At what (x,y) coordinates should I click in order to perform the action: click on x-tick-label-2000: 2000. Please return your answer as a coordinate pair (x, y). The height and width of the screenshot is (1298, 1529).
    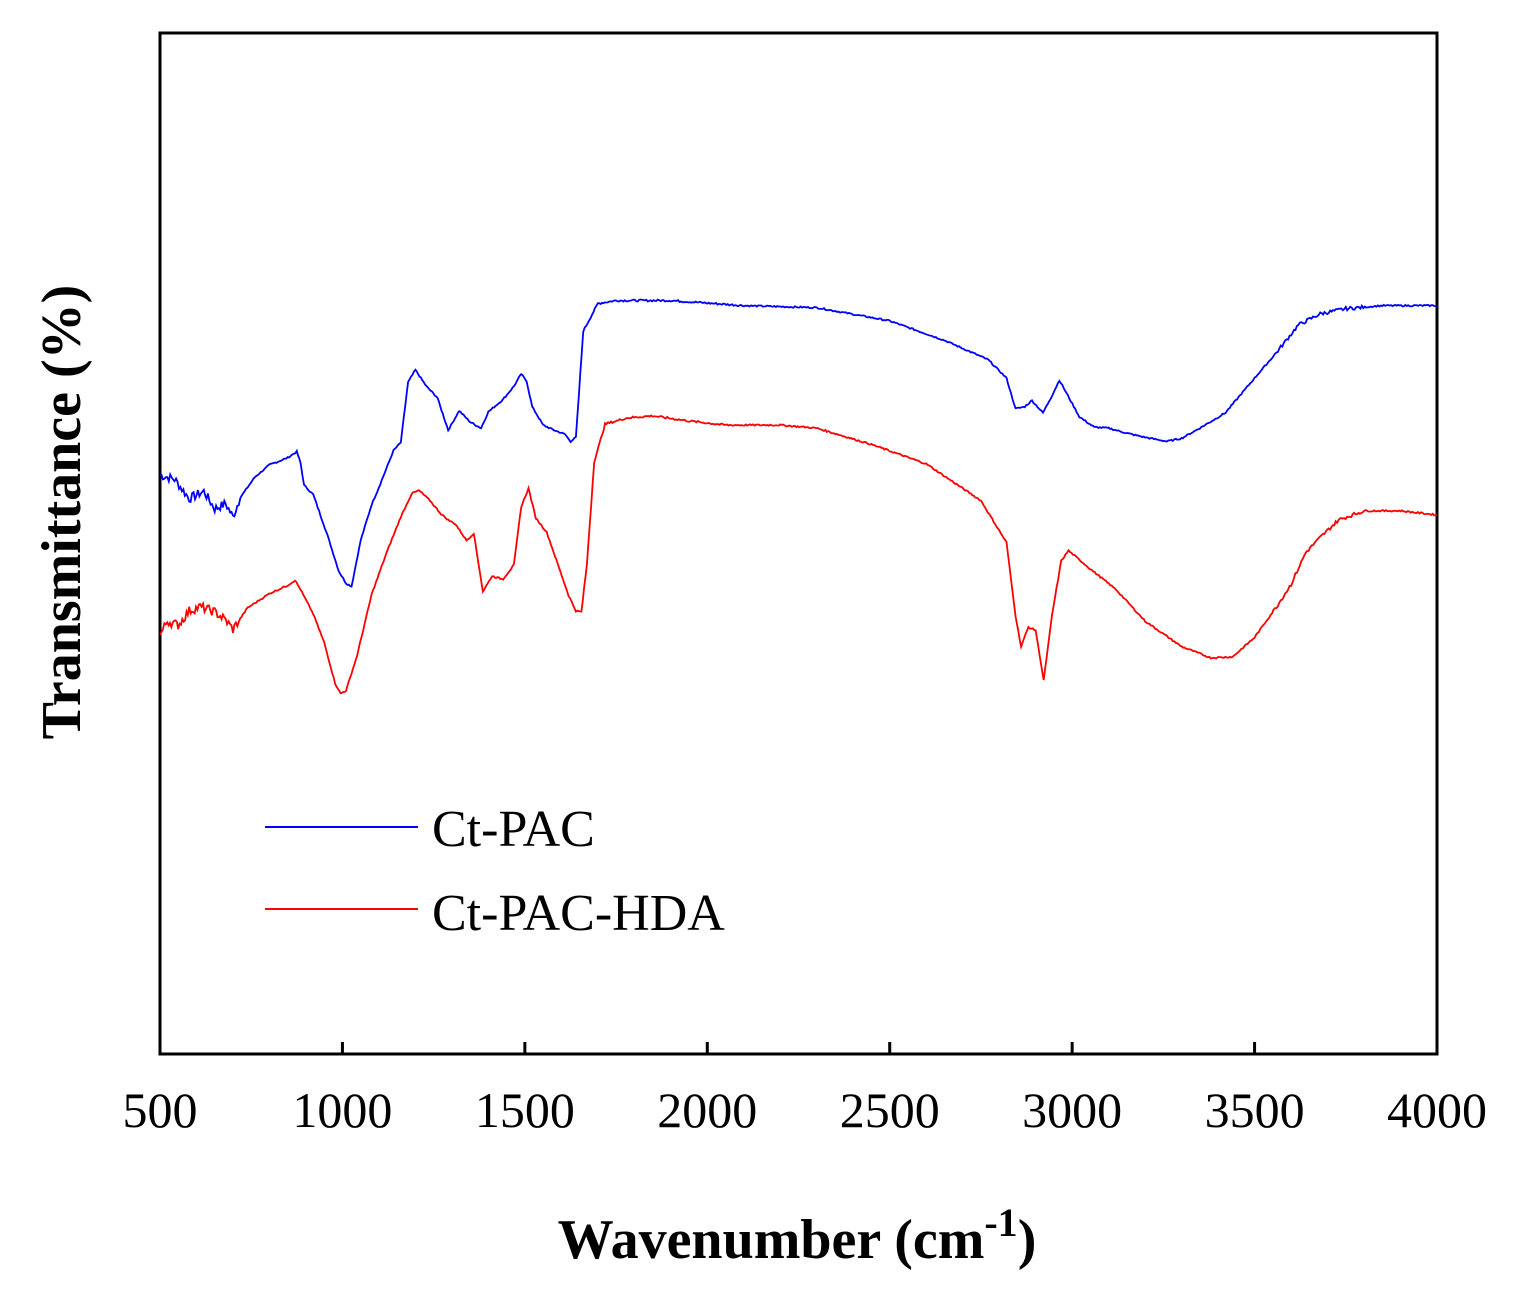
    Looking at the image, I should click on (707, 1110).